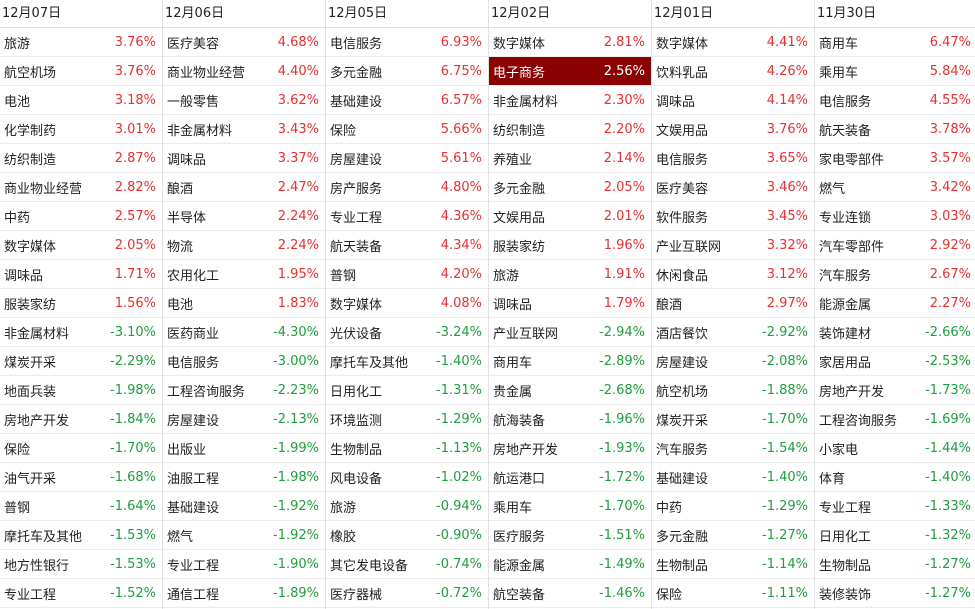 This screenshot has width=975, height=609. I want to click on sector-row: 汽车零部件 2.92%, so click(895, 245).